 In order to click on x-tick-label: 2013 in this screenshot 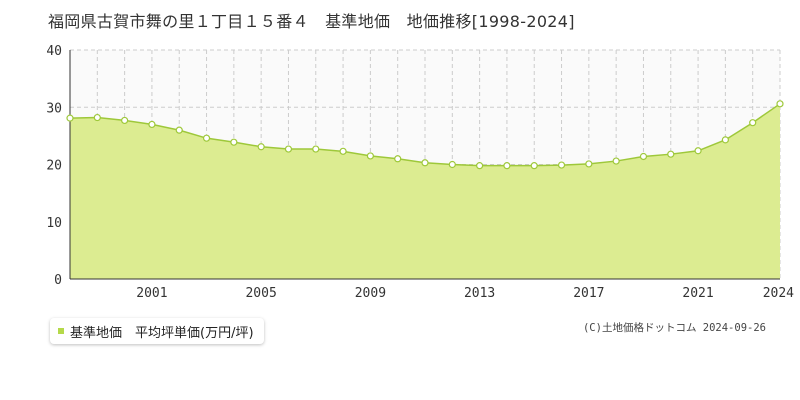, I will do `click(479, 293)`.